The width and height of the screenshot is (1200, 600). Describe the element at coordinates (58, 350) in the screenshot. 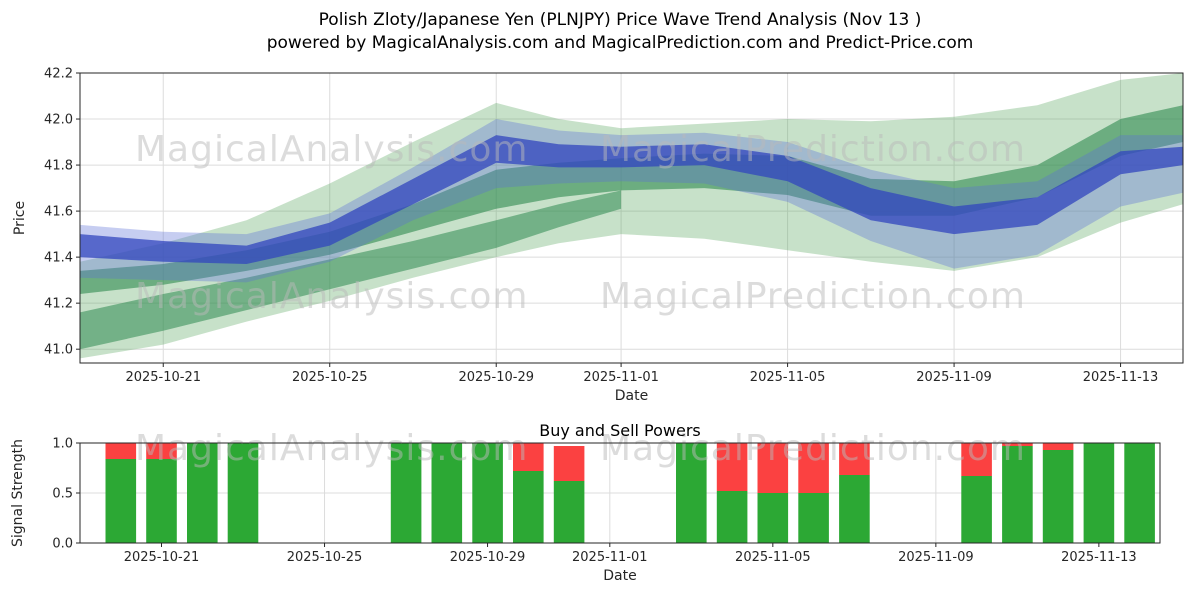

I see `y-tick-label: 41.0` at that location.